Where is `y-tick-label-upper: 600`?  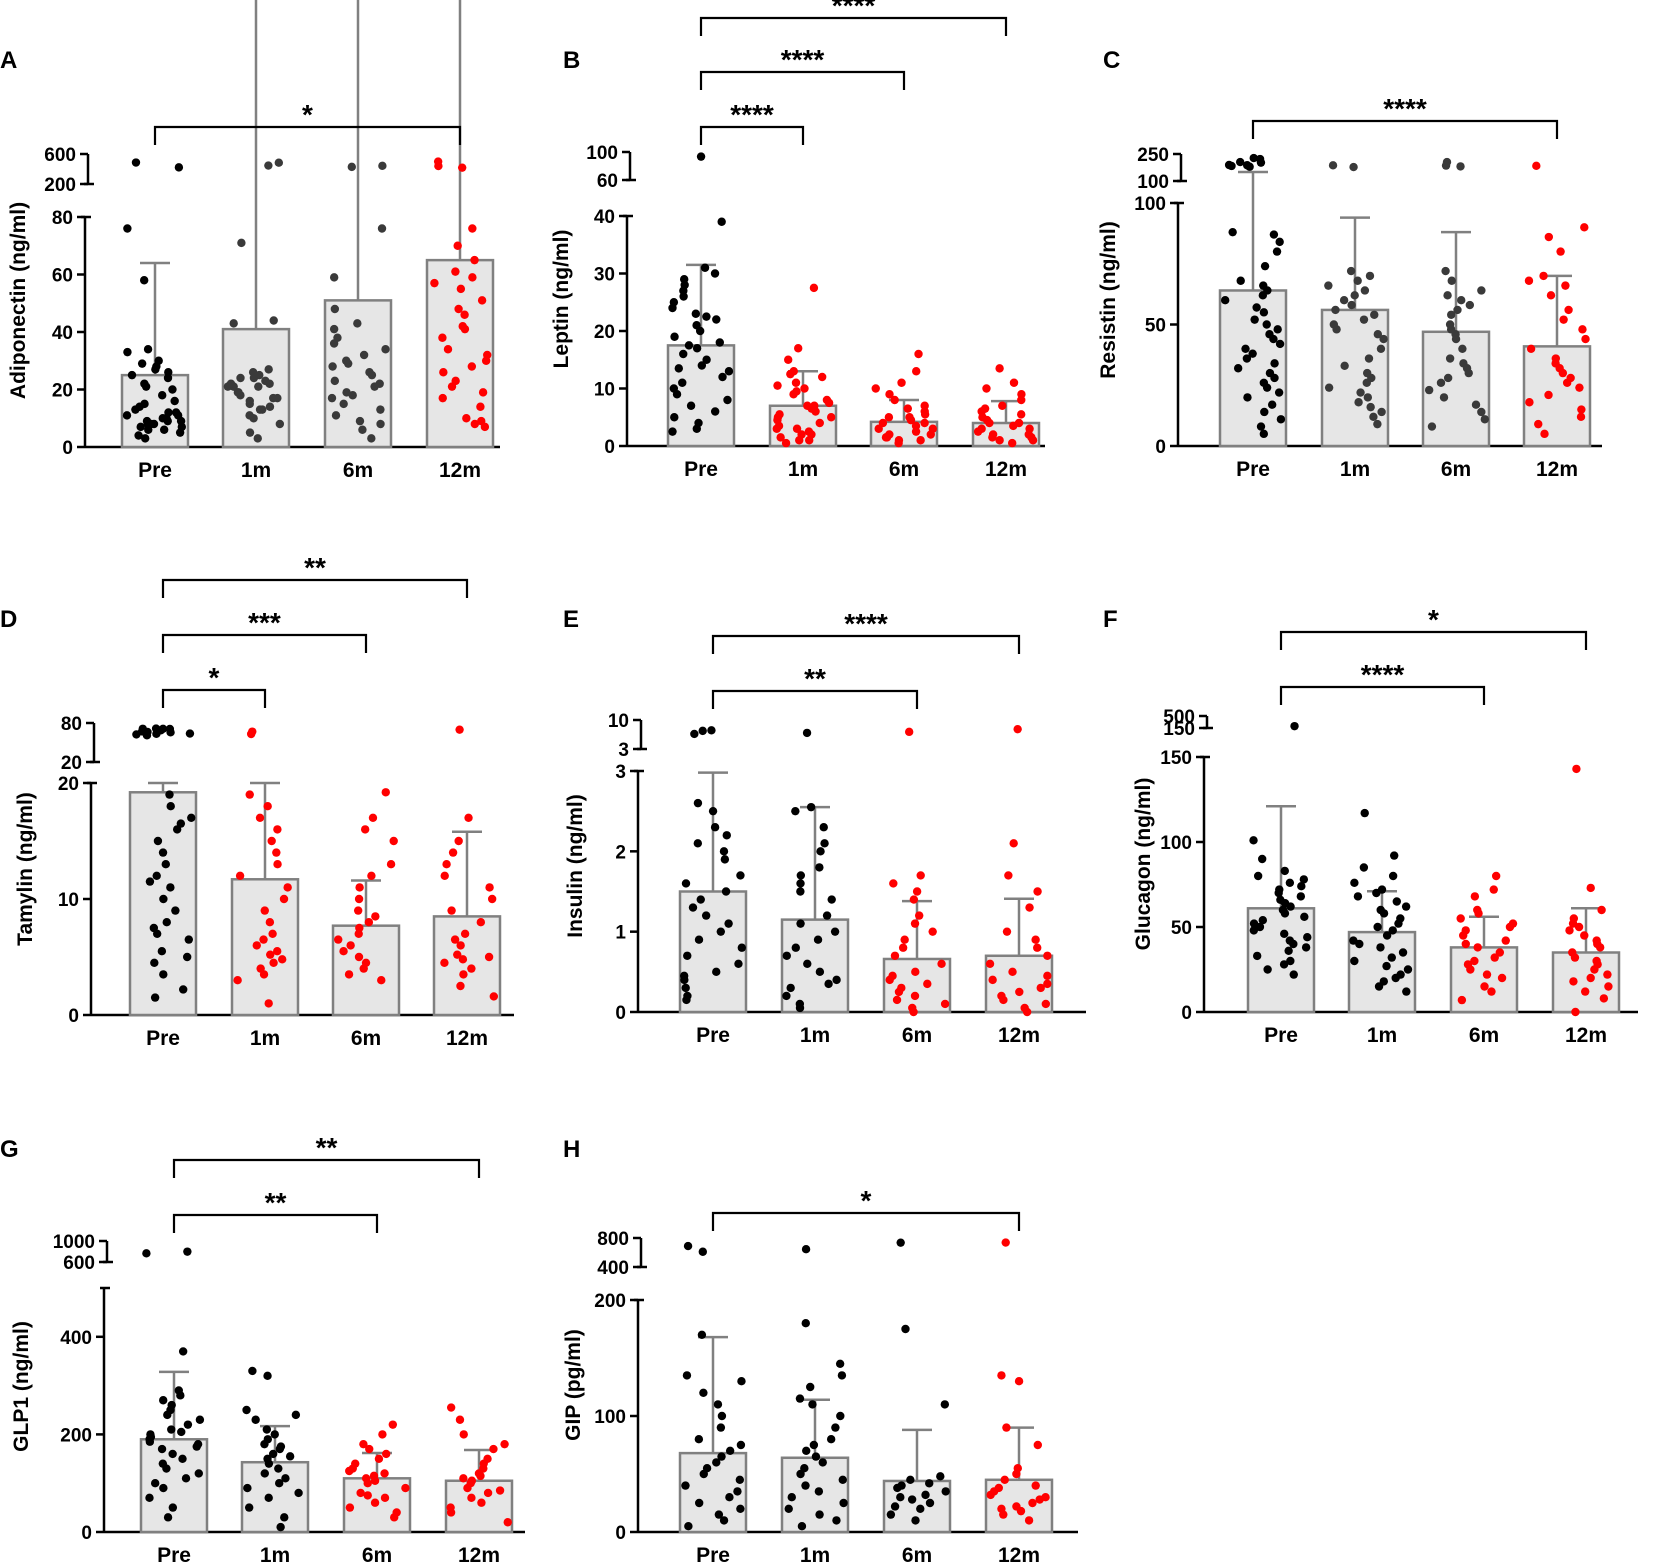 y-tick-label-upper: 600 is located at coordinates (60, 155).